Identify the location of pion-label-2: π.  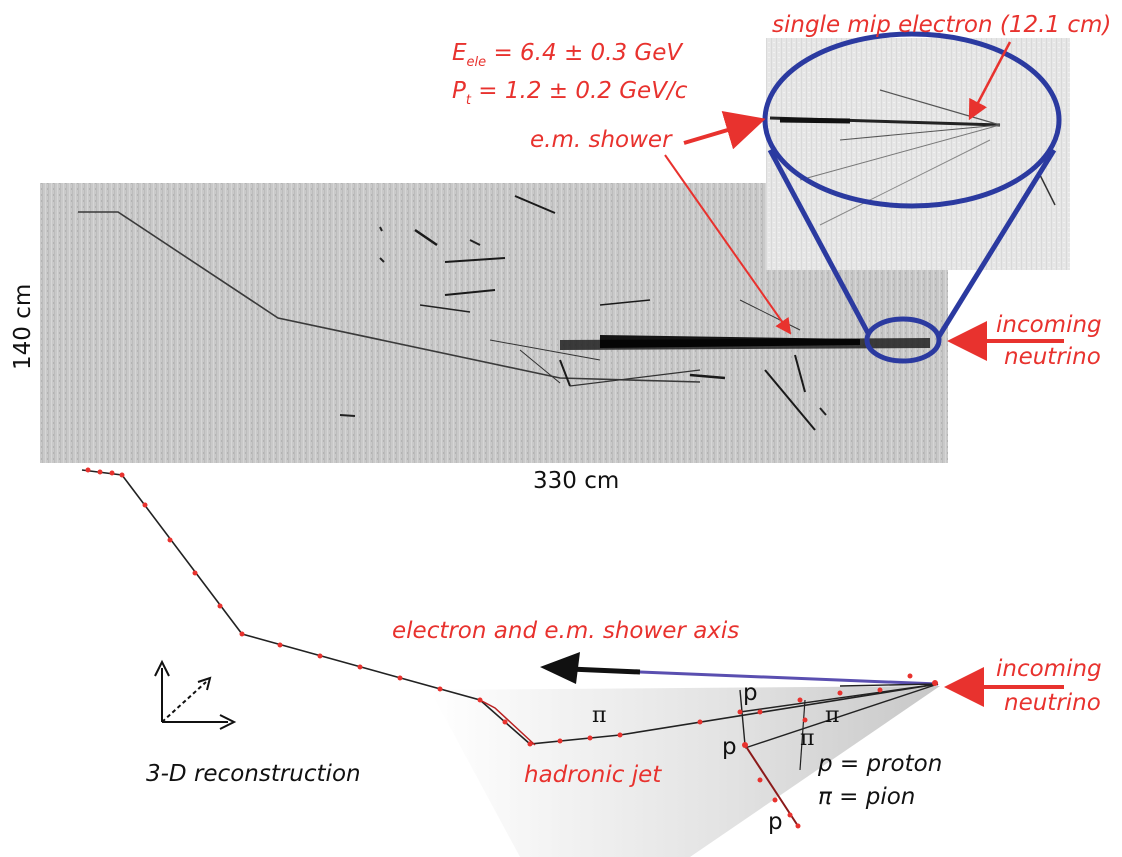
(832, 715).